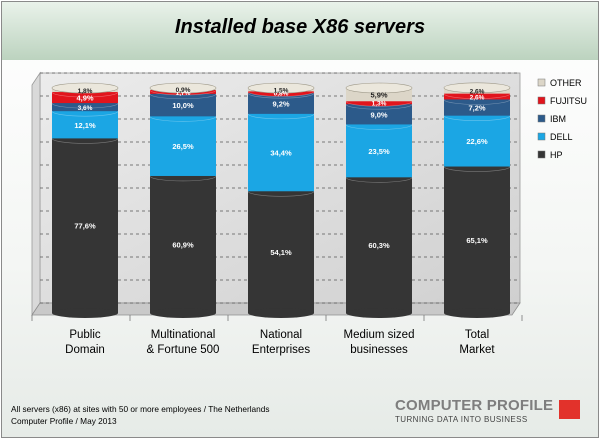 The height and width of the screenshot is (439, 600). Describe the element at coordinates (378, 95) in the screenshot. I see `data-label: 5,9%` at that location.